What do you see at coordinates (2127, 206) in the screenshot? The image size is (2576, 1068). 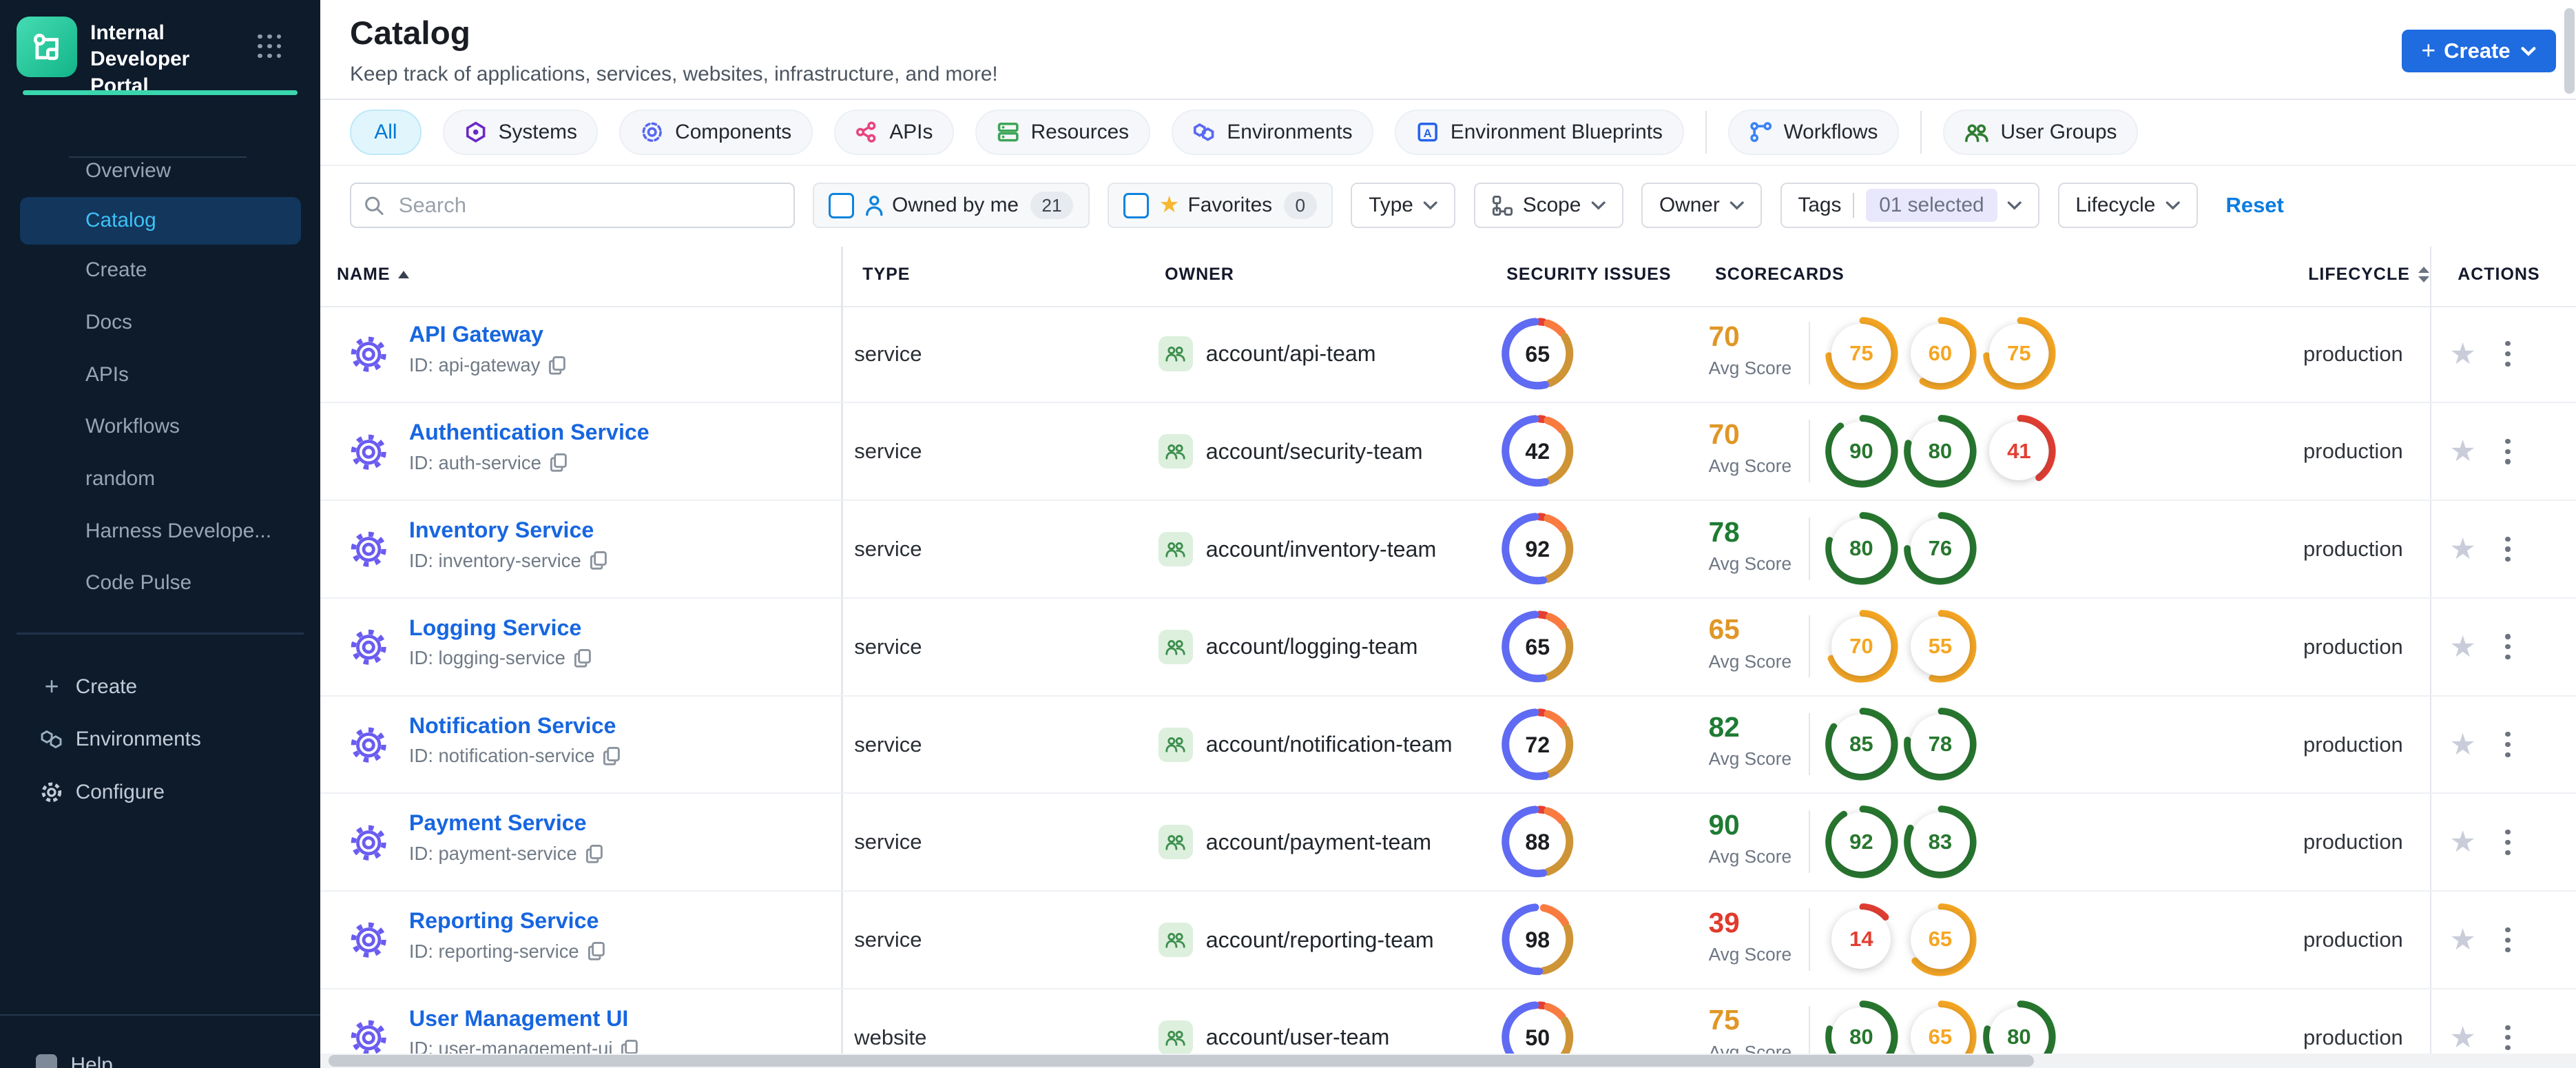 I see `lifecycle-dropdown: Lifecycle` at bounding box center [2127, 206].